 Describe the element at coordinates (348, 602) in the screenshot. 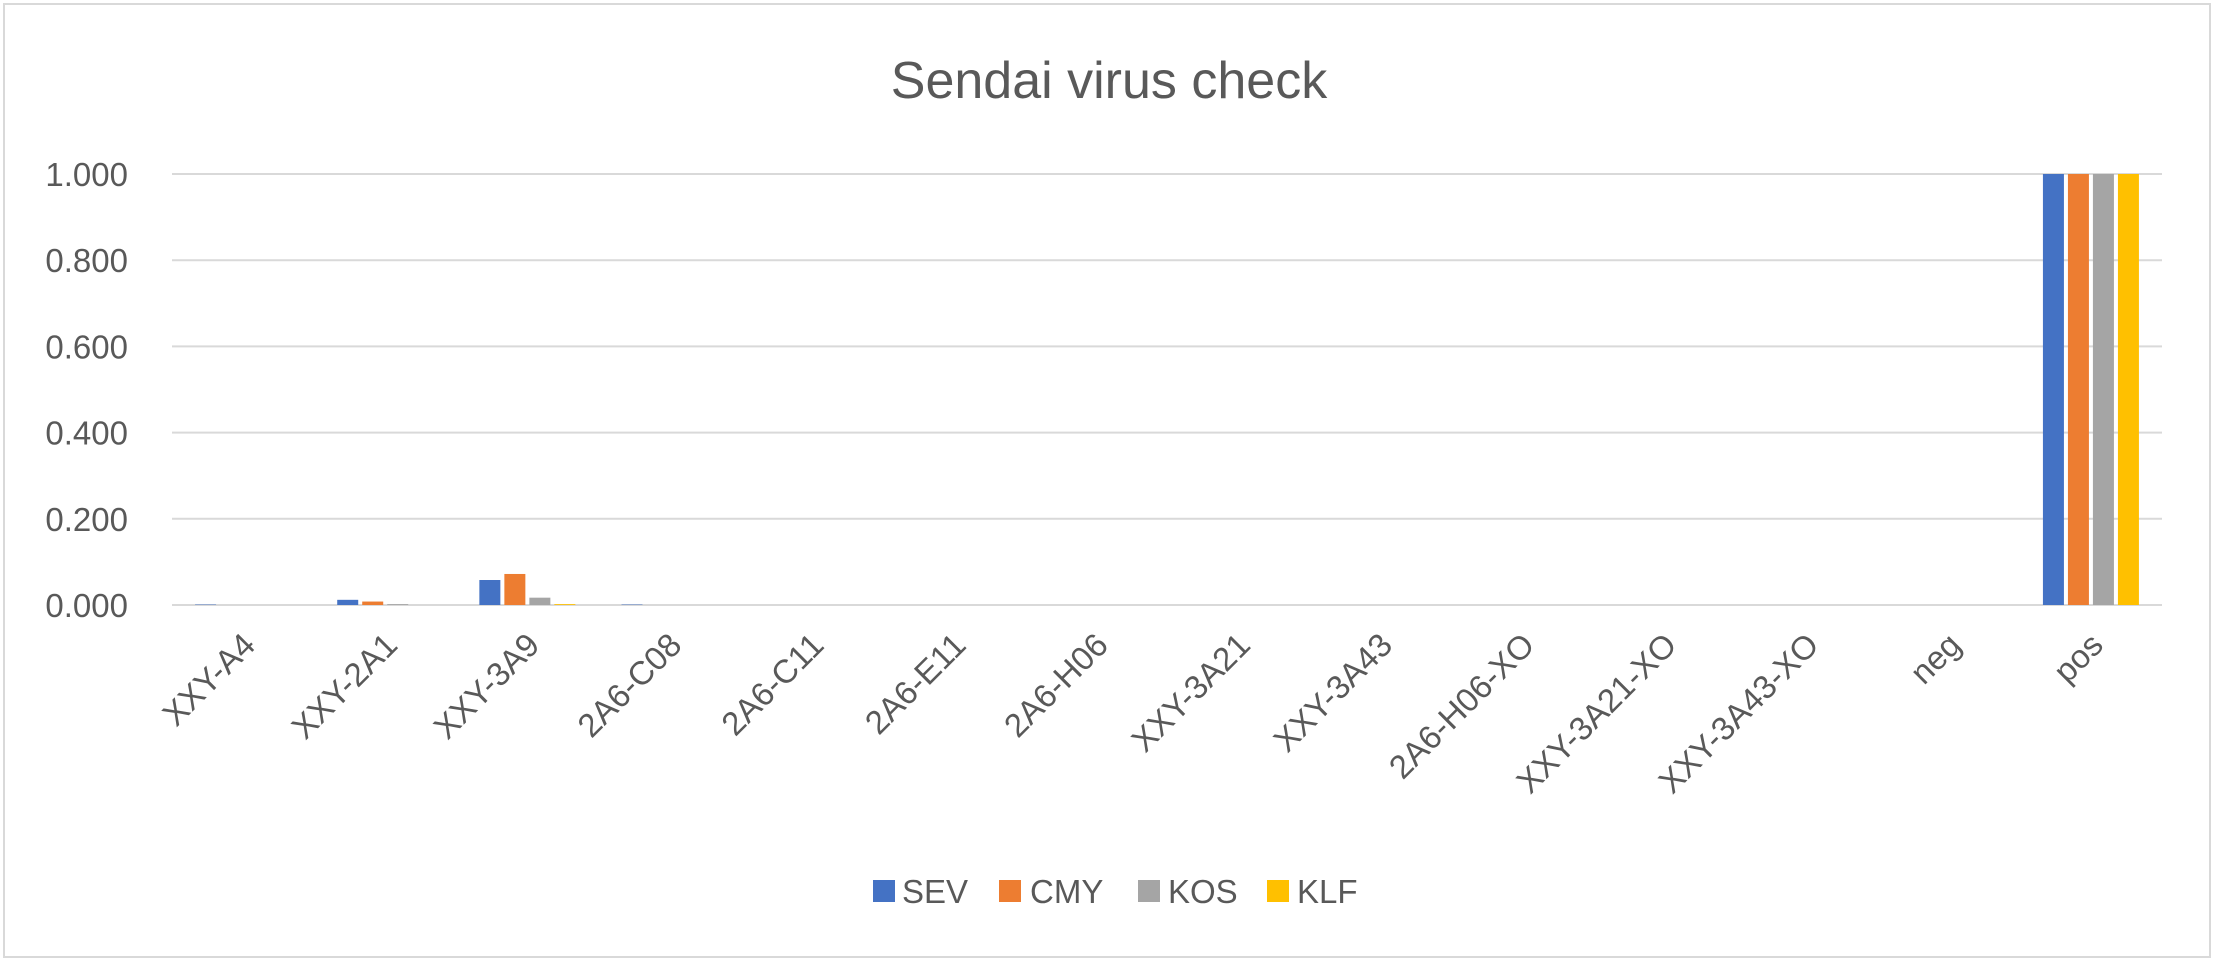

I see `bar-sev-xxy-2a1` at that location.